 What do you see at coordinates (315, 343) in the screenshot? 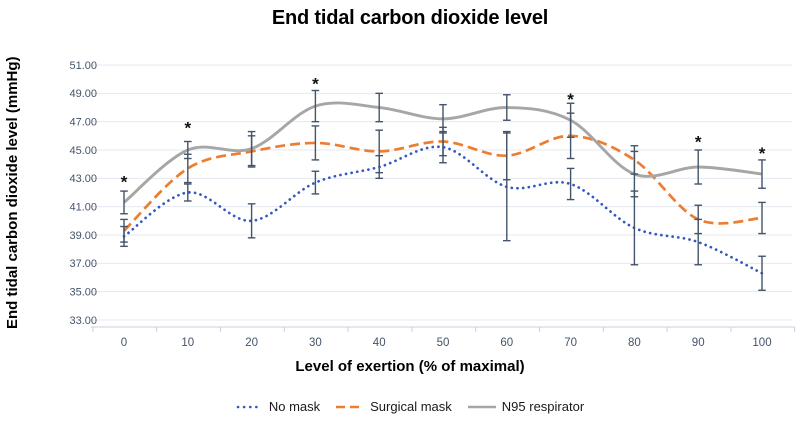
I see `svg-text: 30` at bounding box center [315, 343].